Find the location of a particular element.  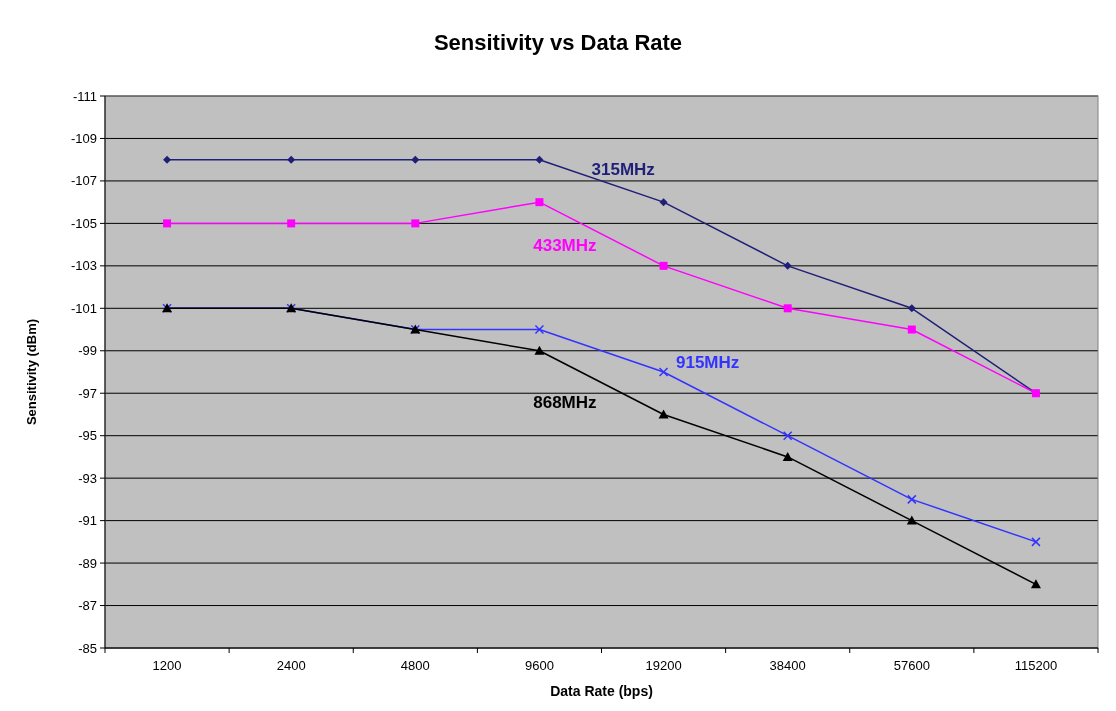

x-tick-label: 1200 is located at coordinates (167, 665).